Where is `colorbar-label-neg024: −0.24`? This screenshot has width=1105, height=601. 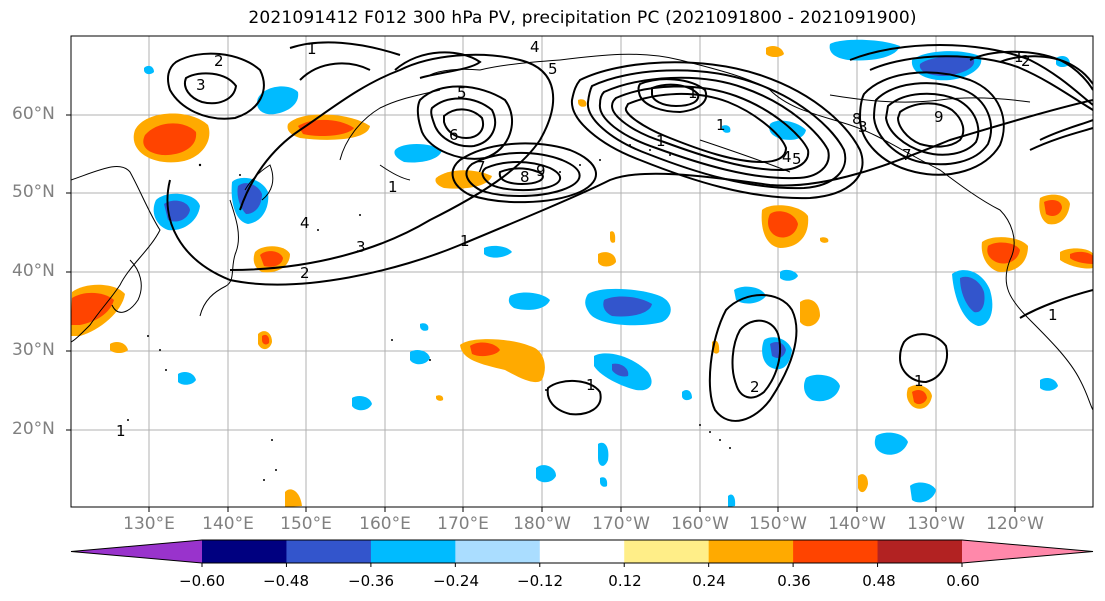
colorbar-label-neg024: −0.24 is located at coordinates (456, 581).